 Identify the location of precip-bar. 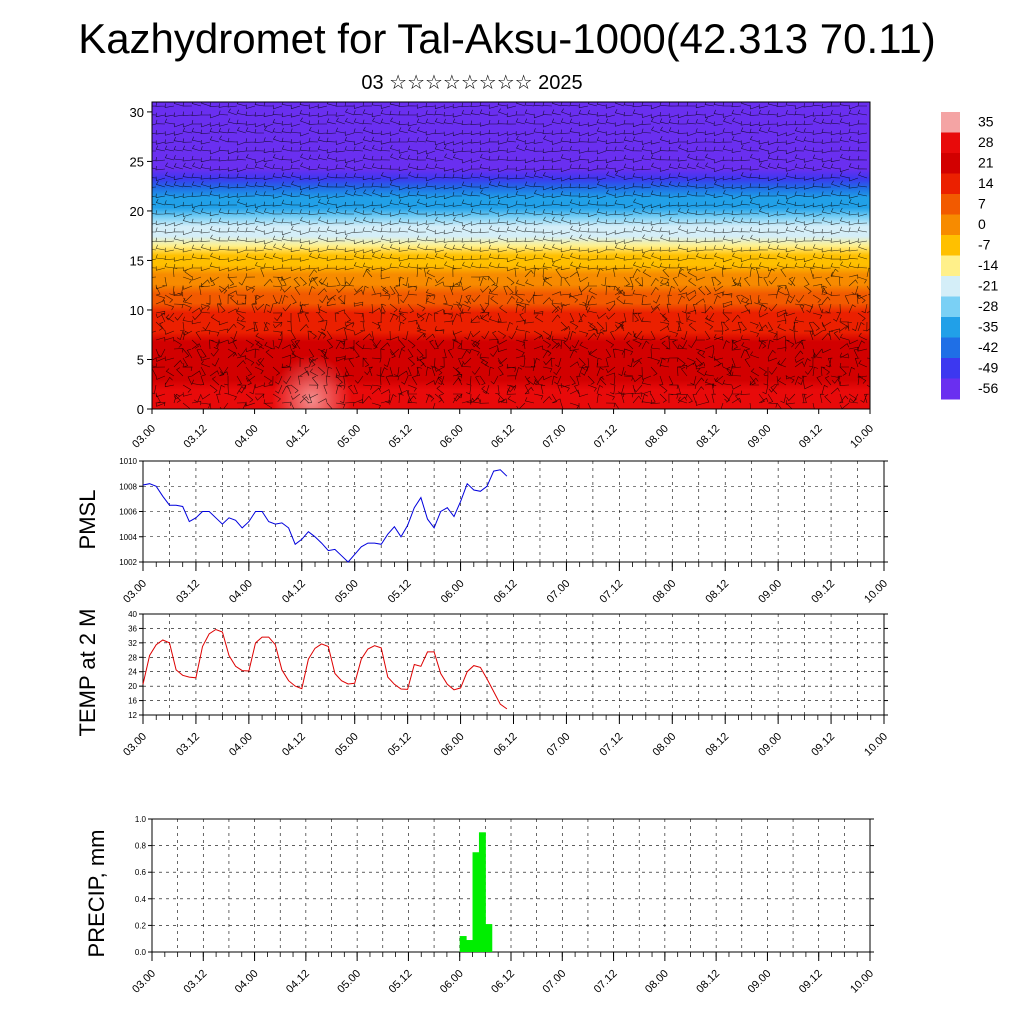
(476, 902).